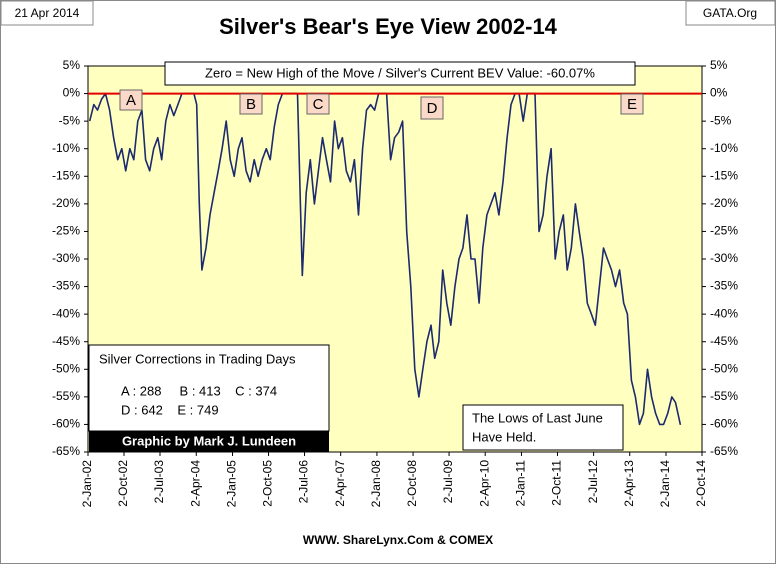 The height and width of the screenshot is (564, 776). I want to click on x-tick-label: 2-Jan-05, so click(232, 484).